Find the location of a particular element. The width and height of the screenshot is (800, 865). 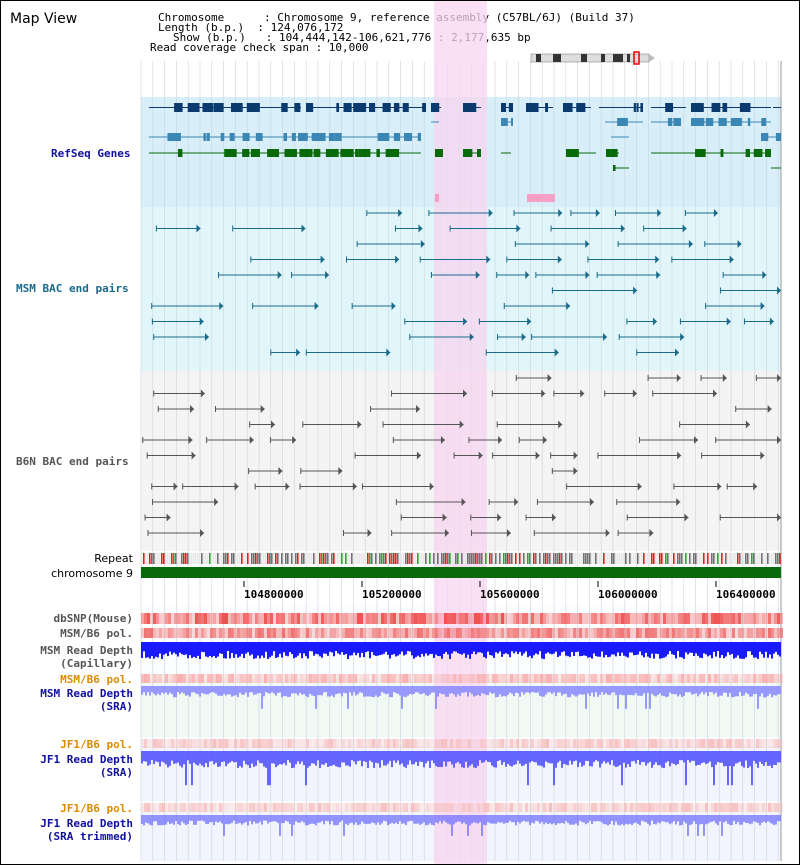

refseq-row1-exon is located at coordinates (338, 107).